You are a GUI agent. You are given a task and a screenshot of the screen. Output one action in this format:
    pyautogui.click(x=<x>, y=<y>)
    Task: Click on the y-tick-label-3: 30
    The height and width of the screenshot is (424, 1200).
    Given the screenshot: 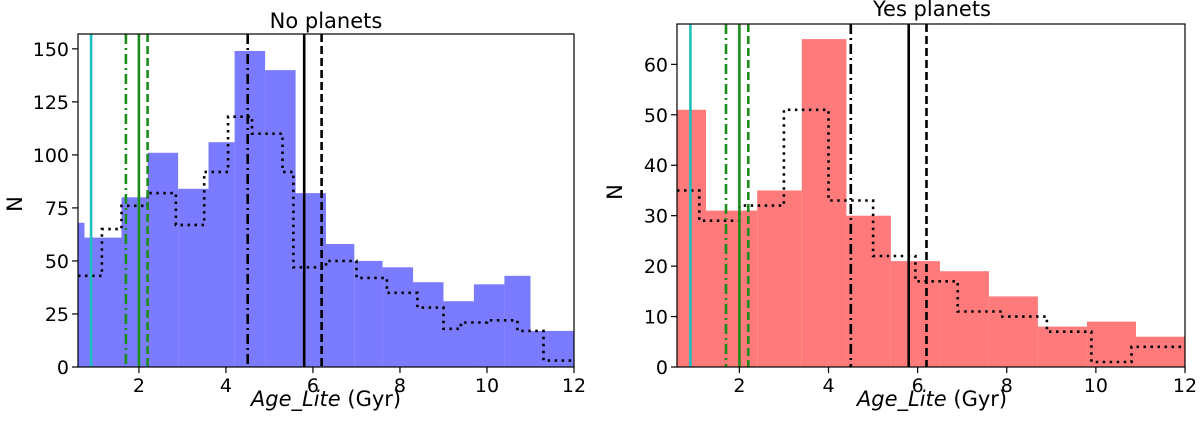 What is the action you would take?
    pyautogui.click(x=656, y=217)
    